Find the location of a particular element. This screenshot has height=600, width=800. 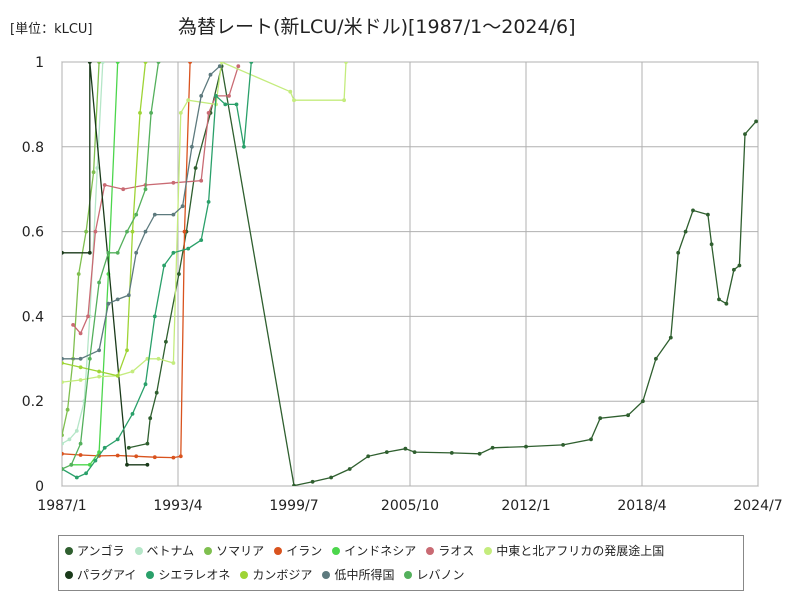

x-tick-label: 1987/1 is located at coordinates (61, 506).